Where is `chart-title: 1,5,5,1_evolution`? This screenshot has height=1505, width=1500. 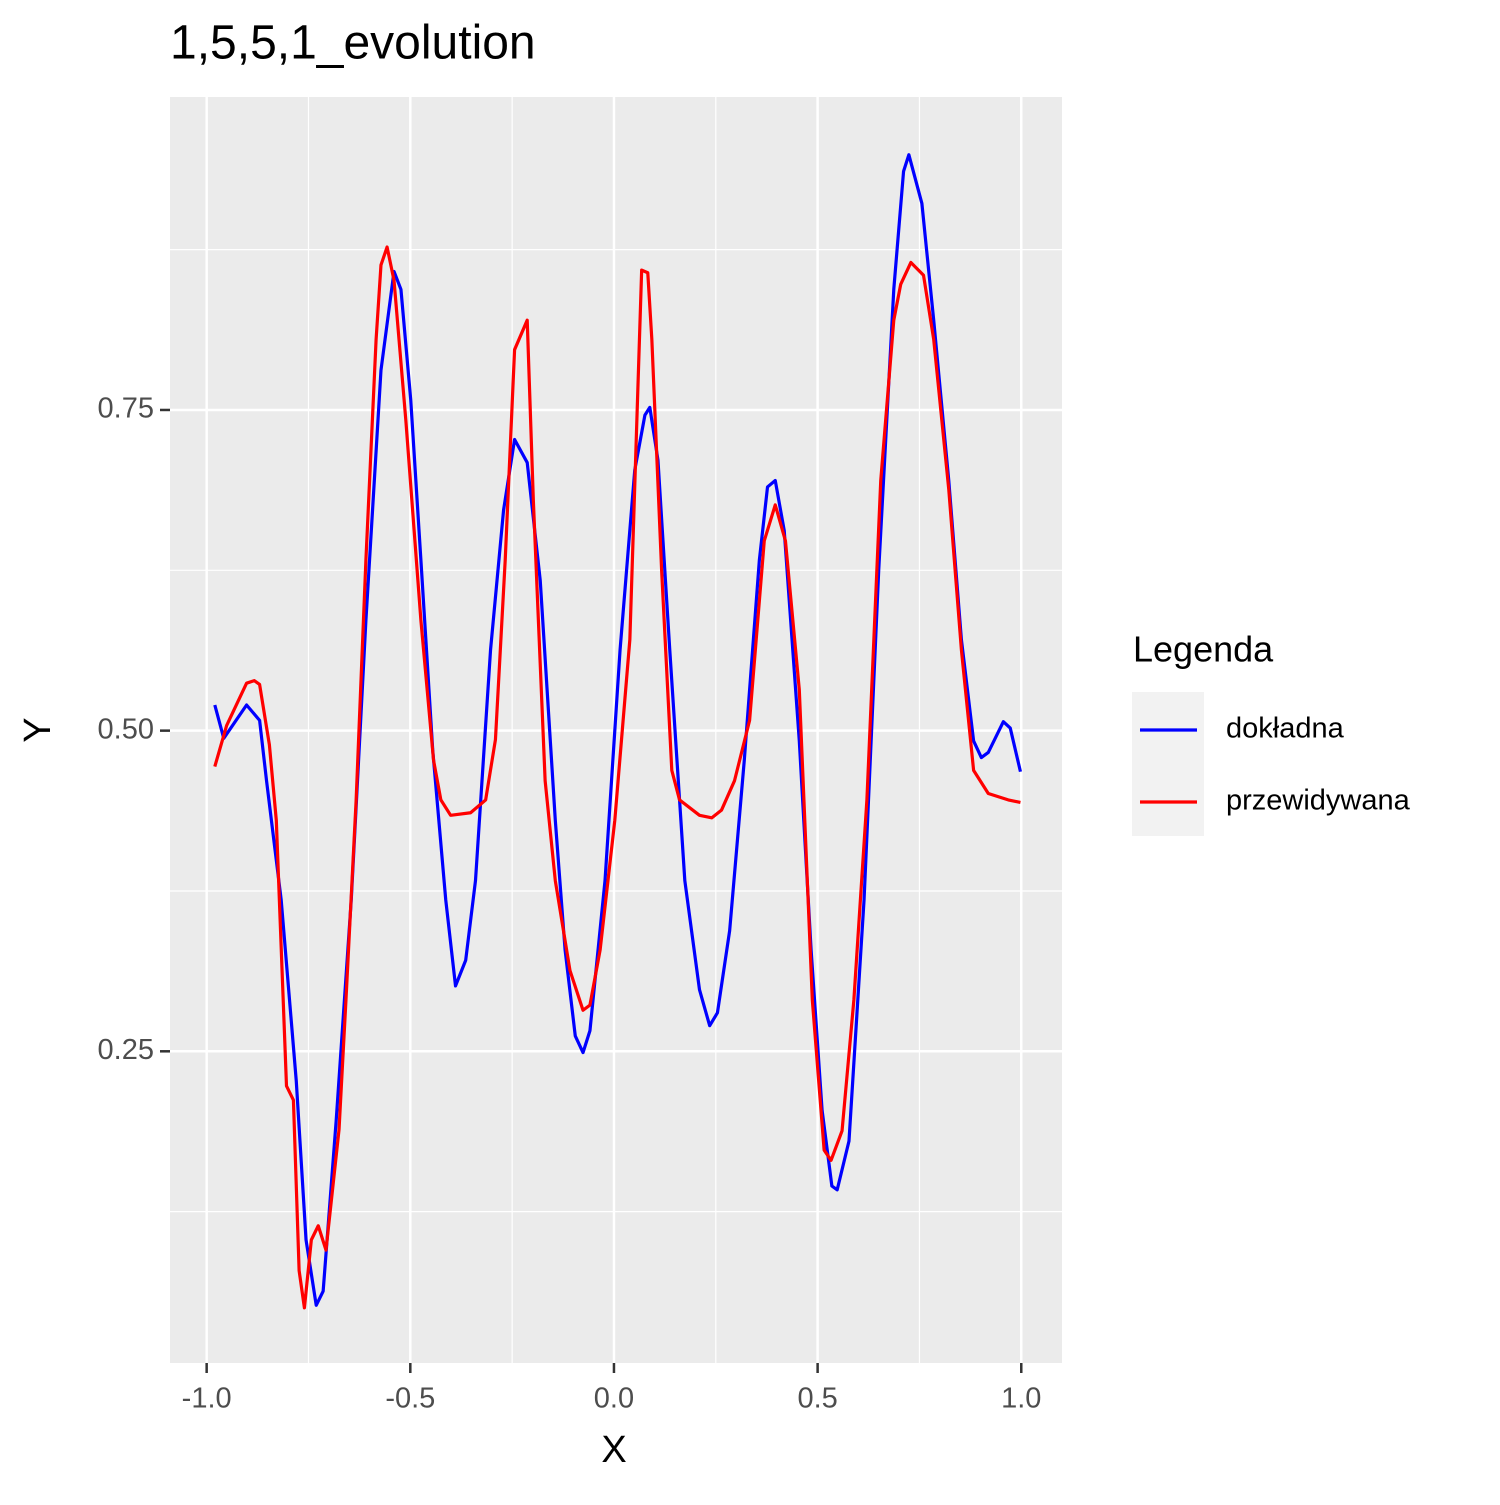 chart-title: 1,5,5,1_evolution is located at coordinates (353, 43).